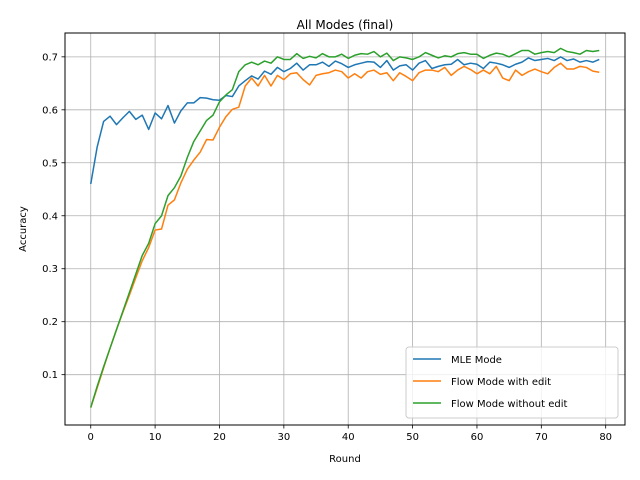 The width and height of the screenshot is (640, 480). What do you see at coordinates (219, 437) in the screenshot?
I see `x-tick-label: 20` at bounding box center [219, 437].